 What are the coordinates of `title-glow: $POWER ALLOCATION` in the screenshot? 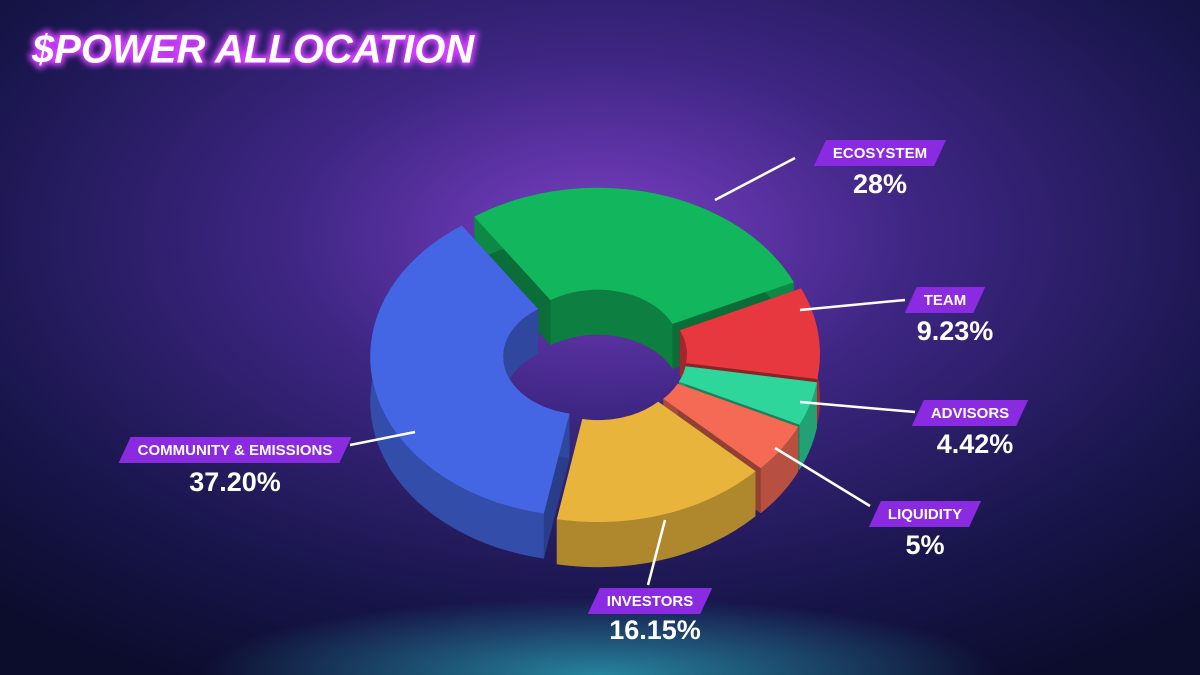 It's located at (253, 50).